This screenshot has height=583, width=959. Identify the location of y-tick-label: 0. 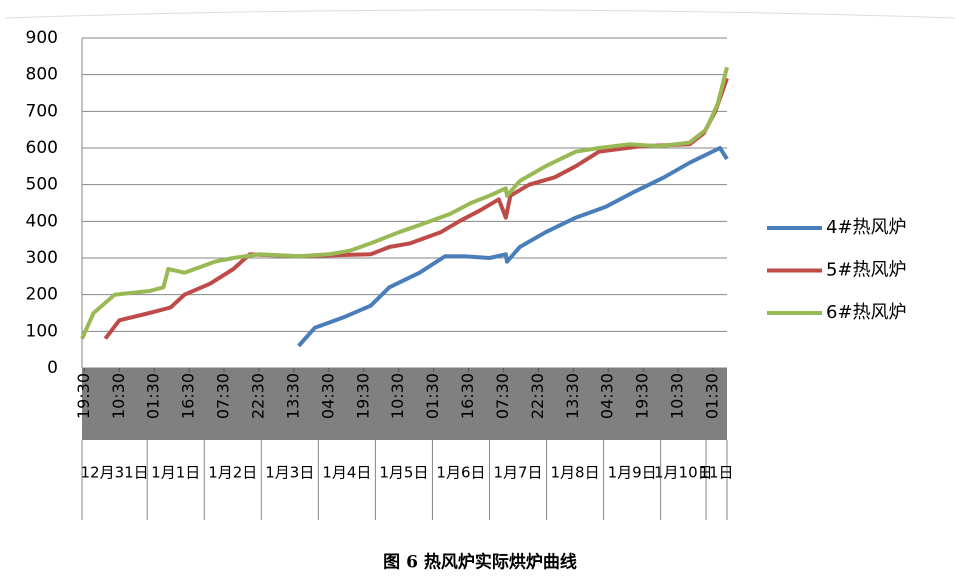
(52, 368).